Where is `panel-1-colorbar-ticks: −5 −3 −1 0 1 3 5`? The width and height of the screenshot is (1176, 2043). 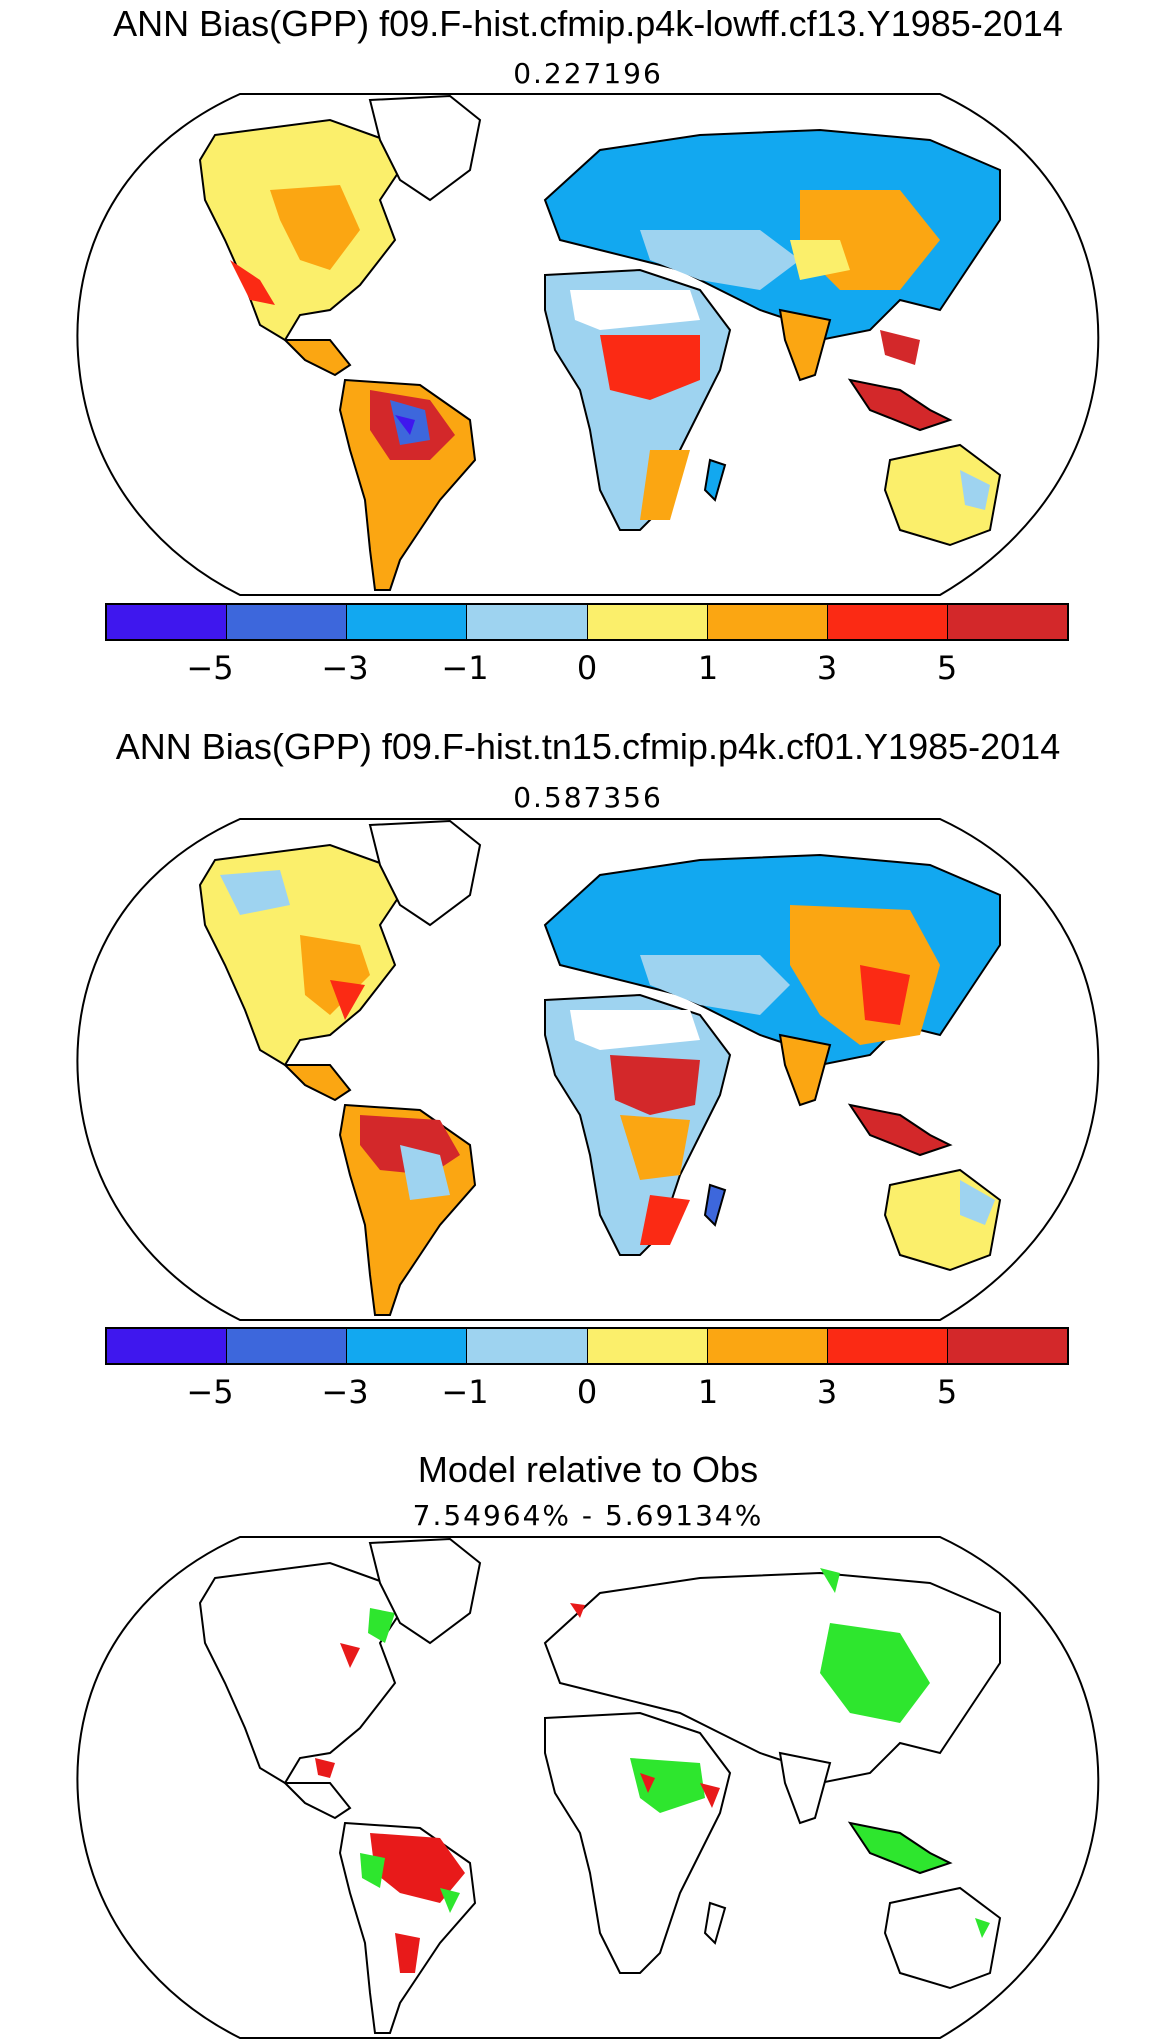
panel-1-colorbar-ticks: −5 −3 −1 0 1 3 5 is located at coordinates (588, 670).